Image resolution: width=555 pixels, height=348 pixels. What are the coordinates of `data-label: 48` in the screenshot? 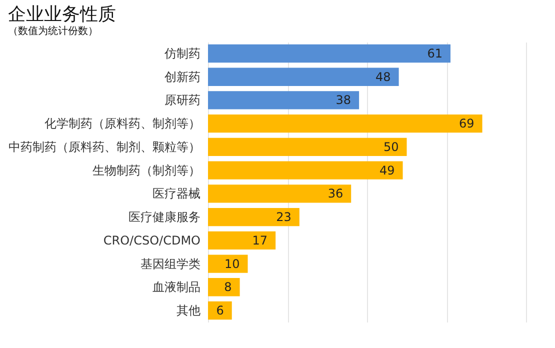 It's located at (383, 77).